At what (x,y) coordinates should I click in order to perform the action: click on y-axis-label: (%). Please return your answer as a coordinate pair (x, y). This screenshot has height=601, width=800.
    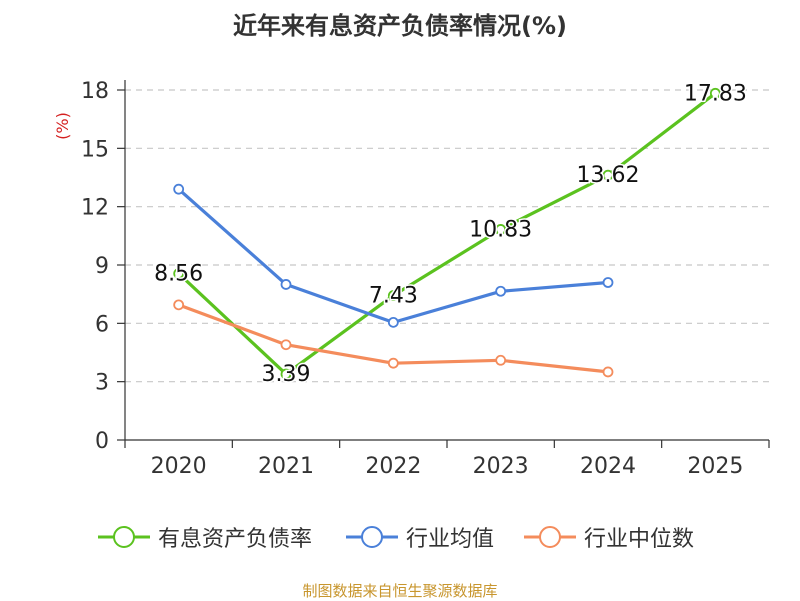
    Looking at the image, I should click on (62, 126).